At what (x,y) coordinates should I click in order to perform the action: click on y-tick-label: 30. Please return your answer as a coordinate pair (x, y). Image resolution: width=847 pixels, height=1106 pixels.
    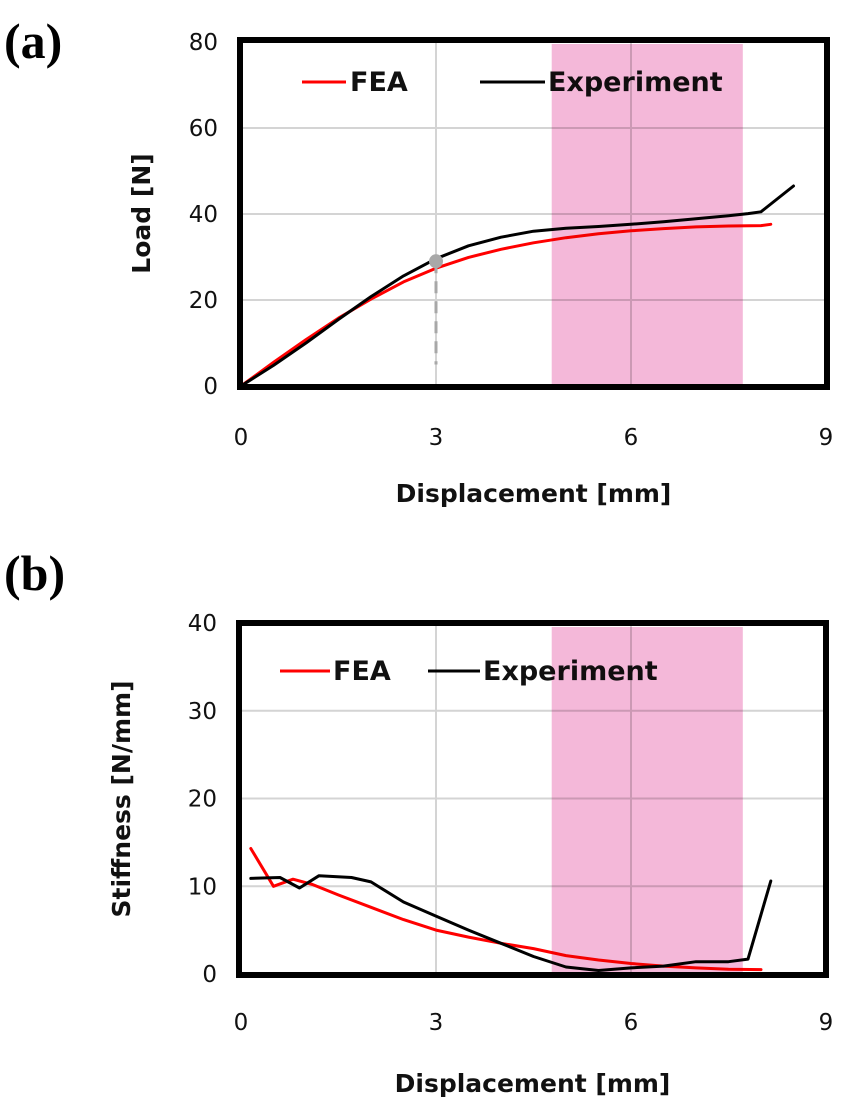
    Looking at the image, I should click on (202, 712).